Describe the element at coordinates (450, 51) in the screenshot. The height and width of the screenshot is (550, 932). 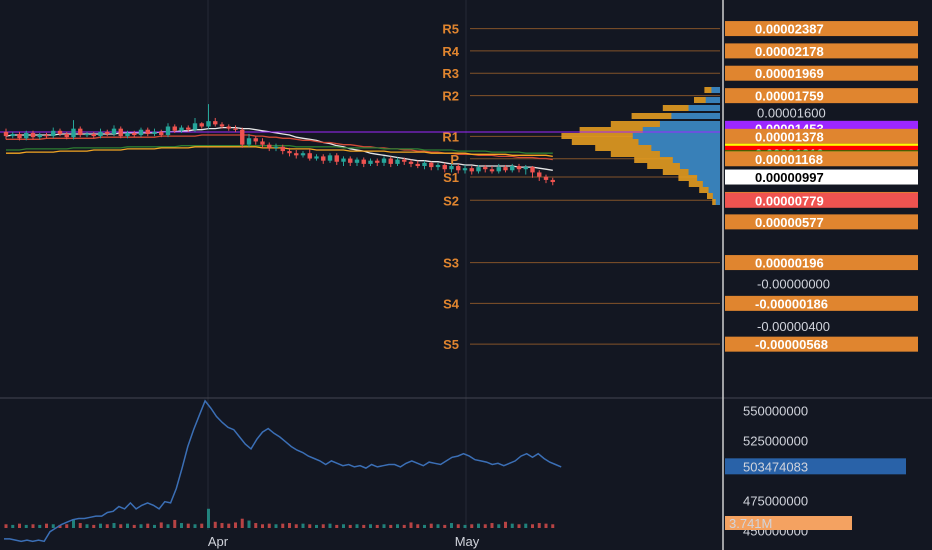
I see `pivot-label-r4: R4` at that location.